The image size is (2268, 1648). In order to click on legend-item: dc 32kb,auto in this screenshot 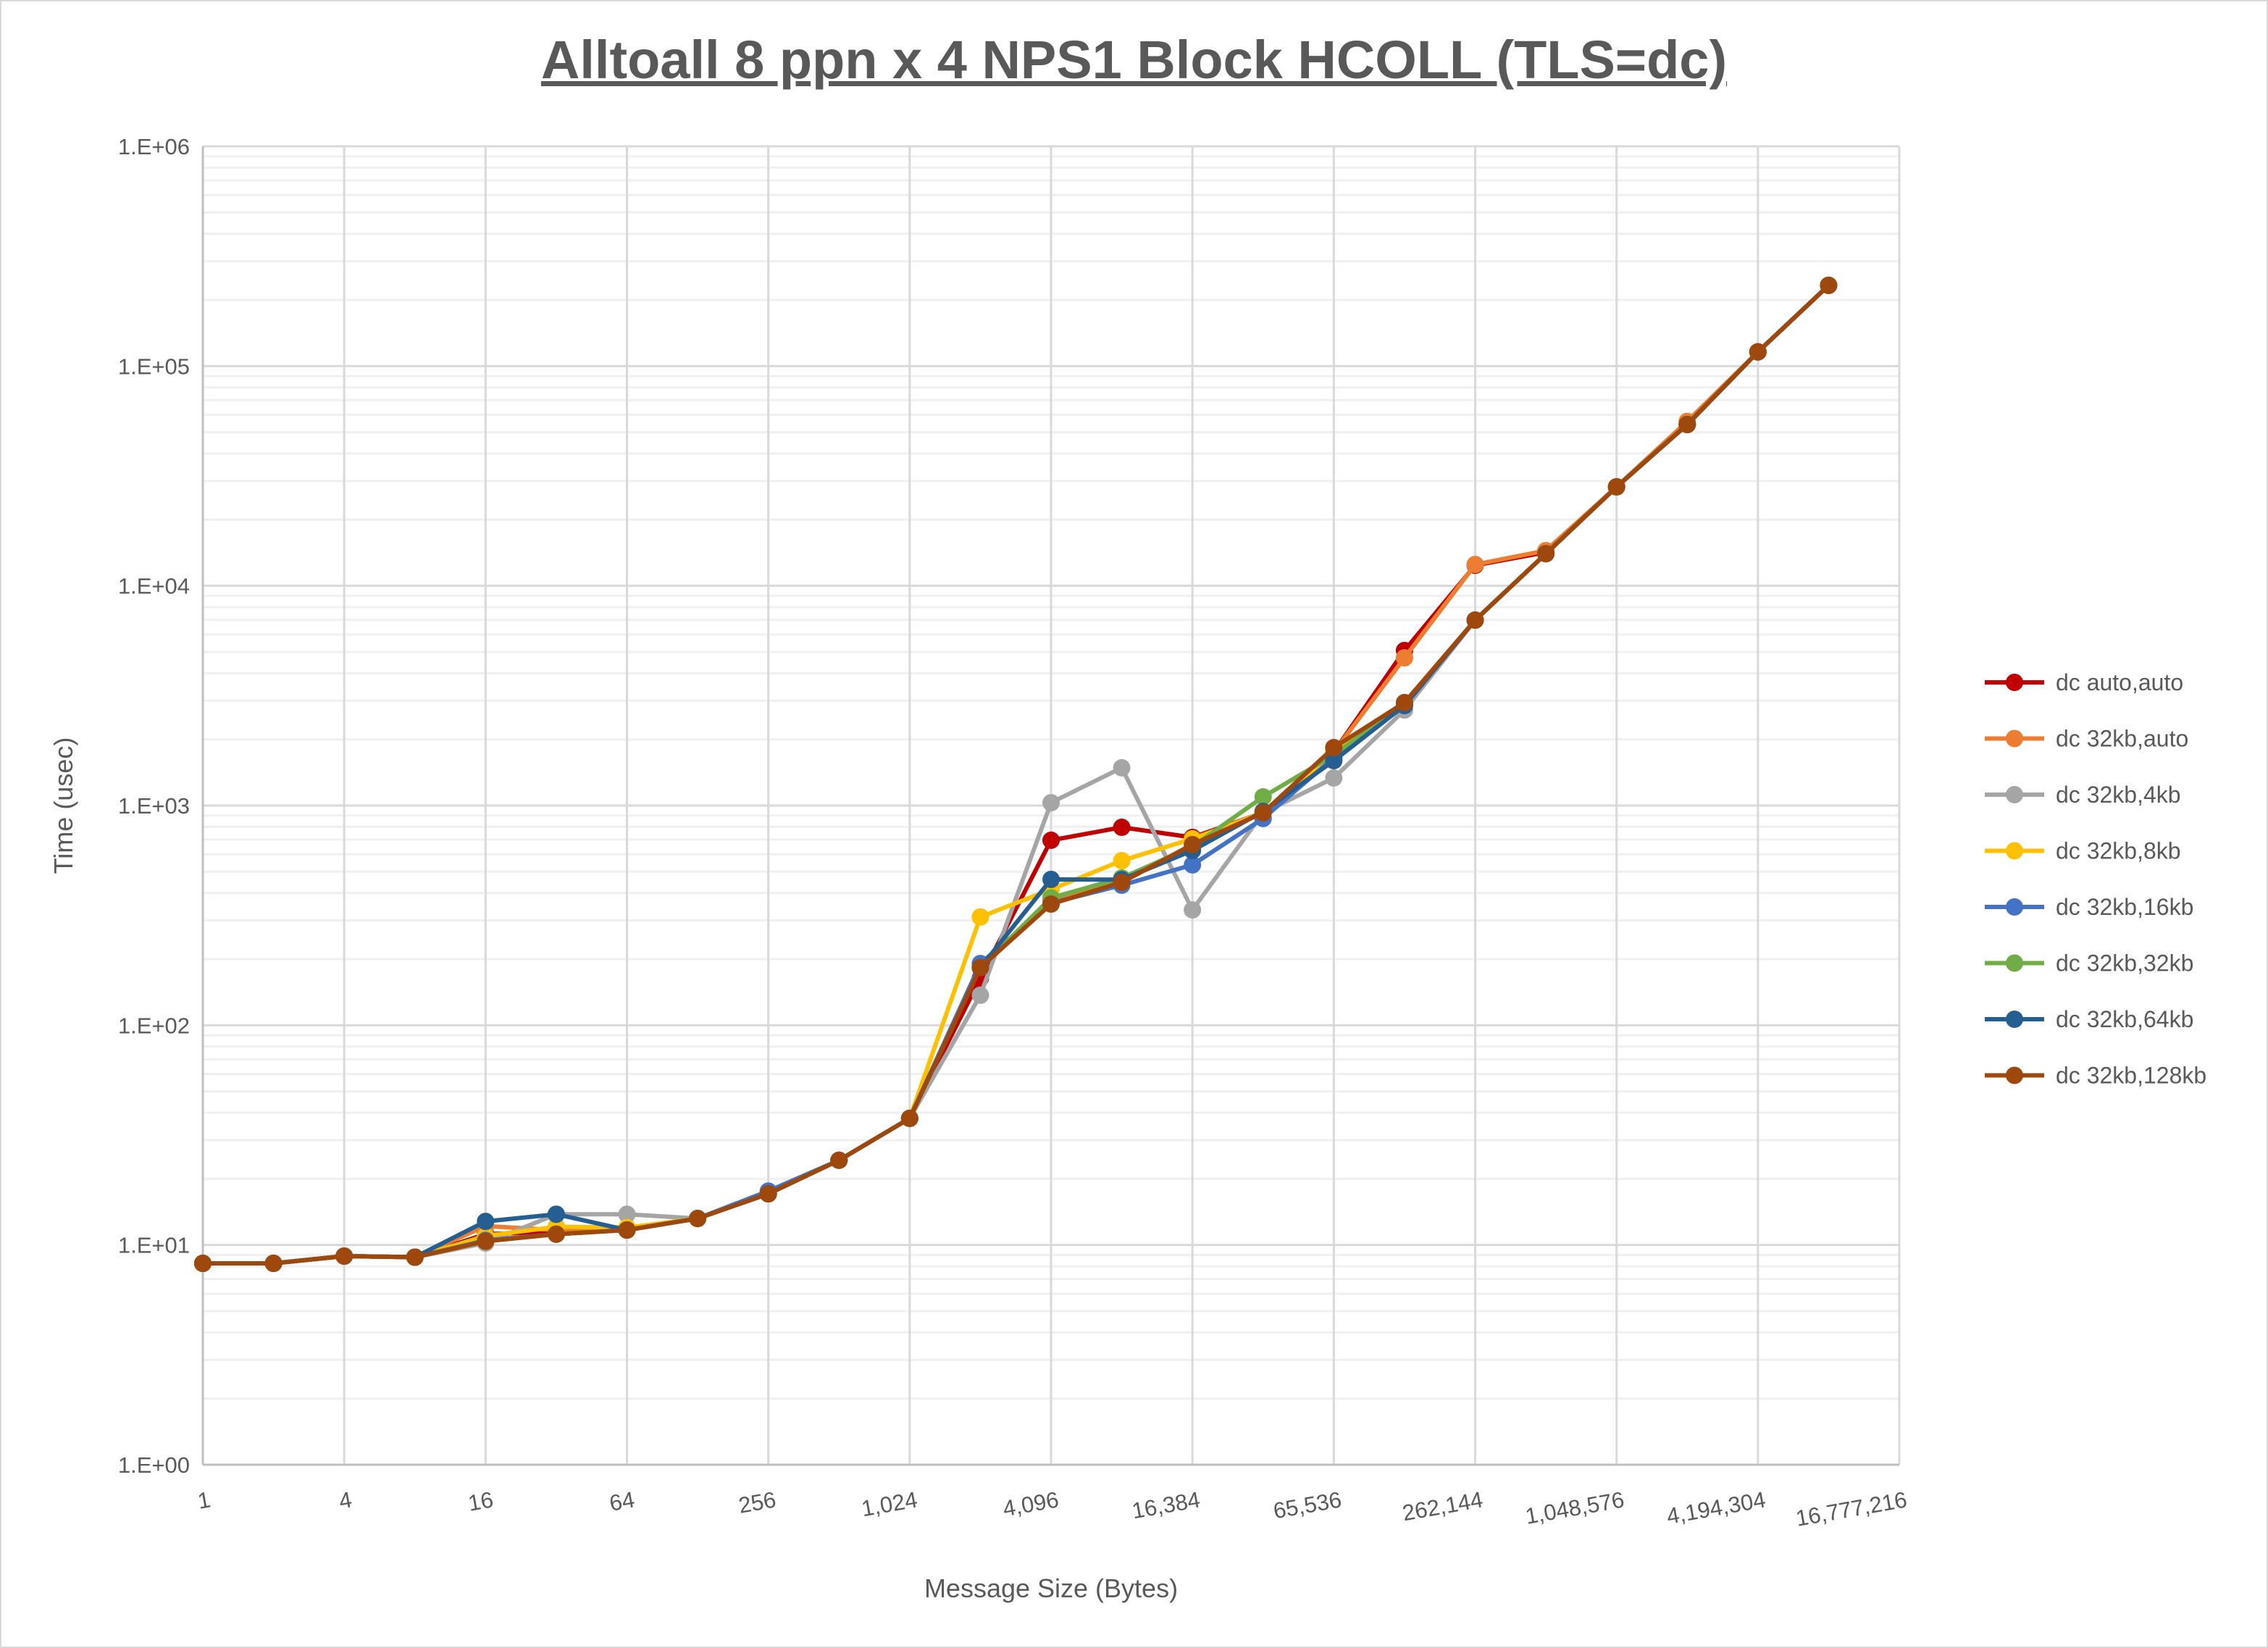, I will do `click(2086, 739)`.